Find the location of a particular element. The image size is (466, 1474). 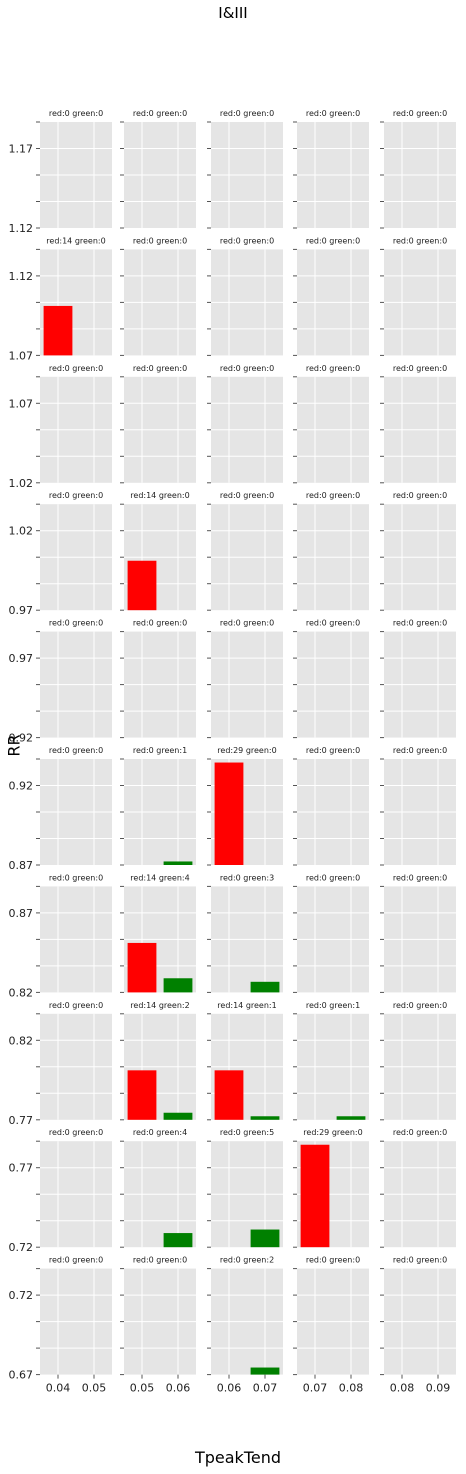

x-tick-label: 0.09 is located at coordinates (438, 1388).